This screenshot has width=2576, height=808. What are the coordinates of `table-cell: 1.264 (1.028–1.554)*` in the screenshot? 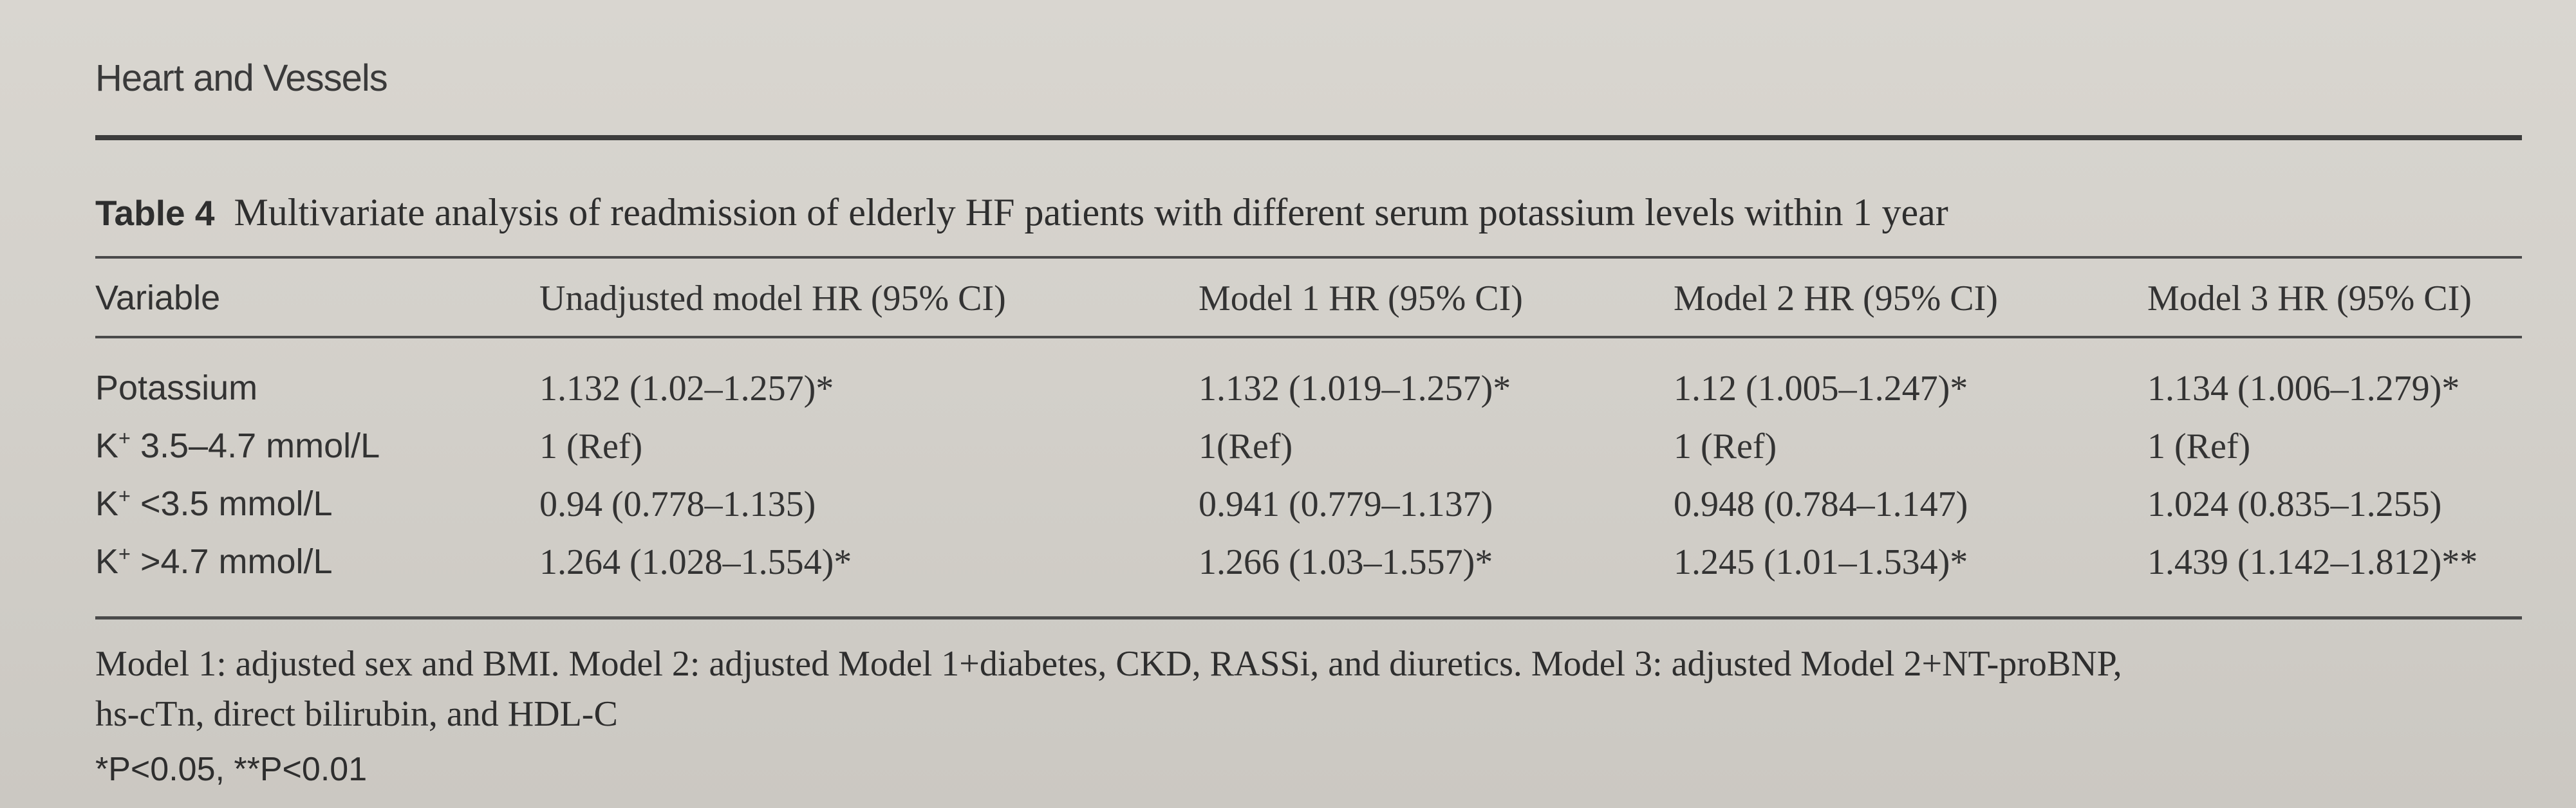 It's located at (695, 562).